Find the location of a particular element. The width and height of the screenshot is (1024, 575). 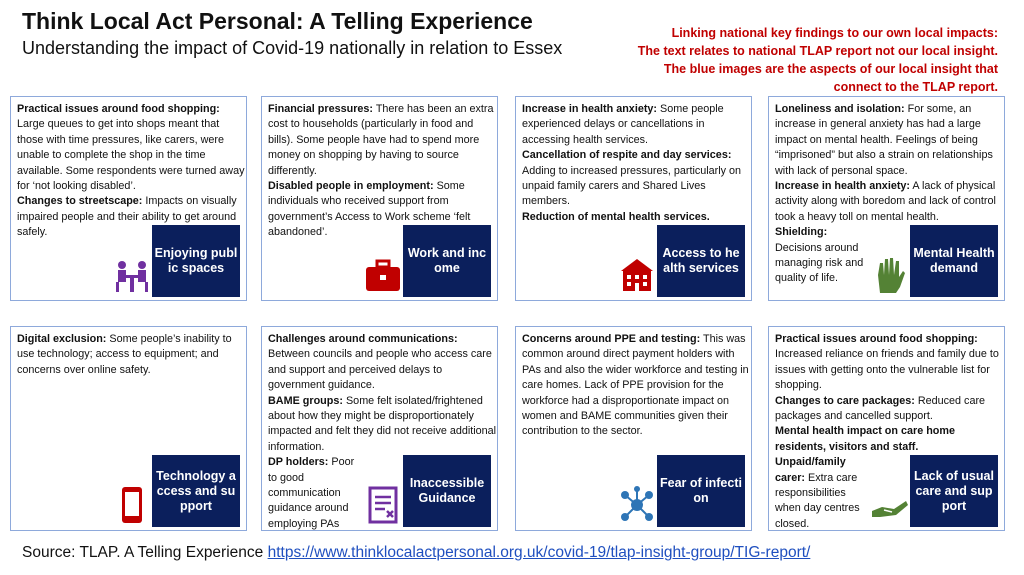

badge: Enjoying public spaces is located at coordinates (196, 261).